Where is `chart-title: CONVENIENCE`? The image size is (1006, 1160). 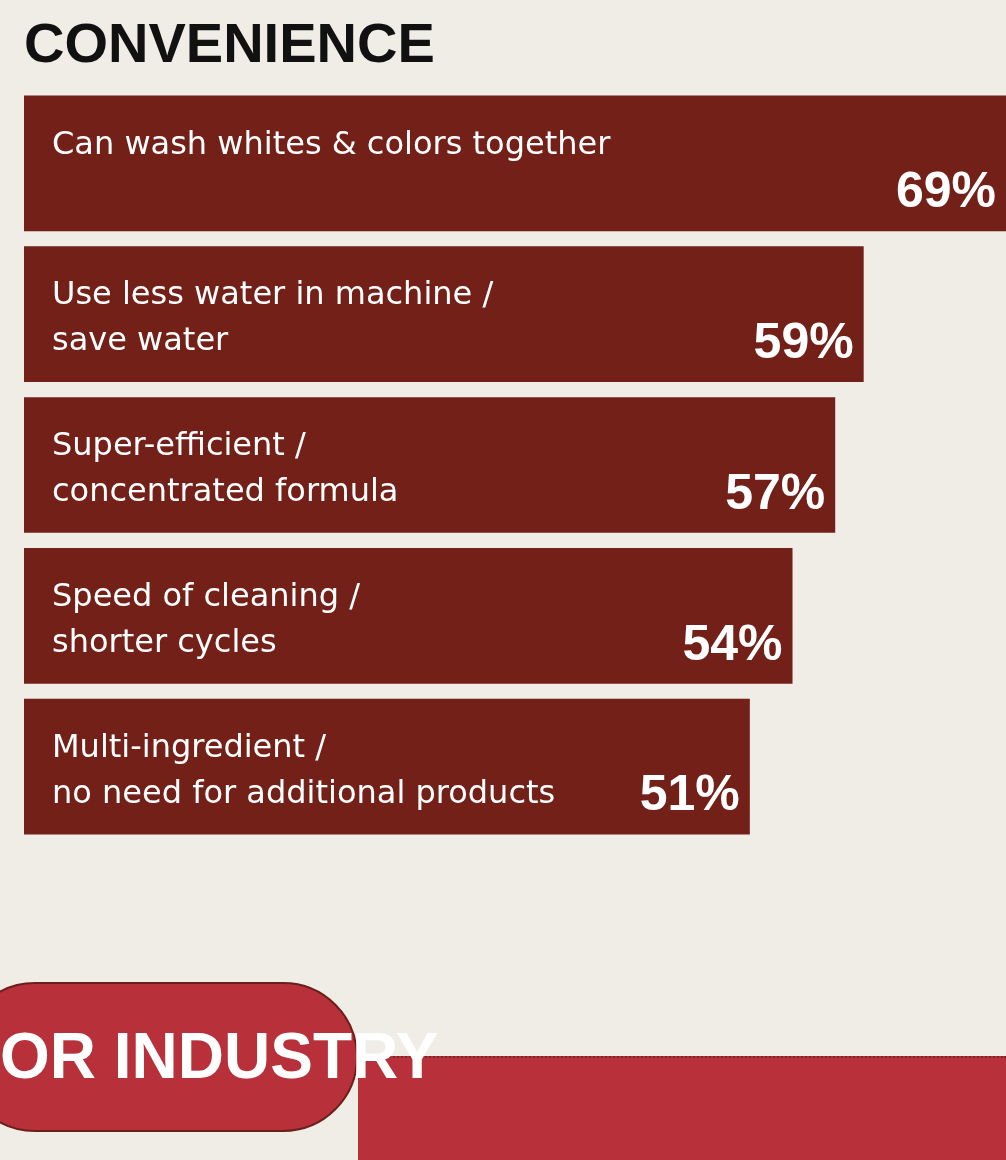
chart-title: CONVENIENCE is located at coordinates (229, 42).